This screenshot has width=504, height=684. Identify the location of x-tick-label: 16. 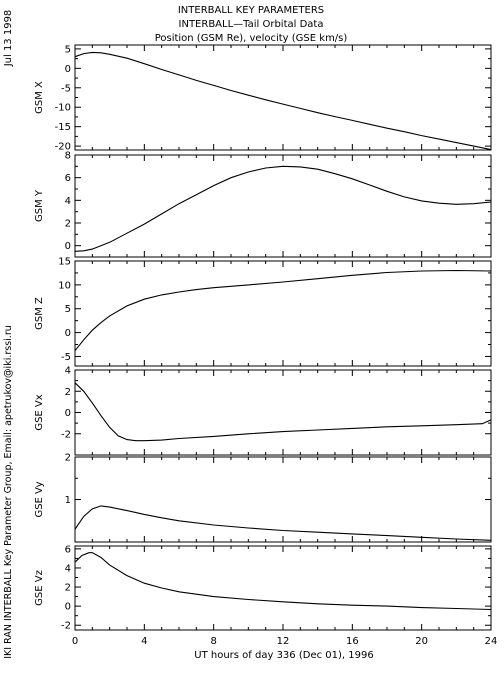
(352, 641).